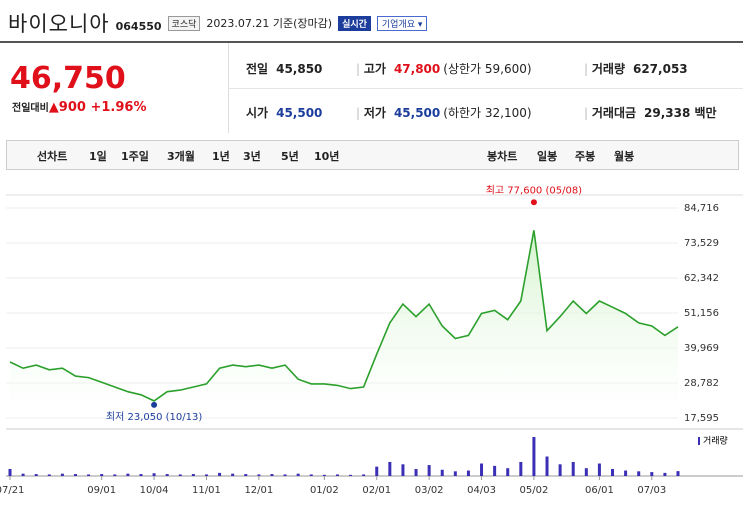 The image size is (743, 511). Describe the element at coordinates (701, 278) in the screenshot. I see `y-tick-label: 62,342` at that location.